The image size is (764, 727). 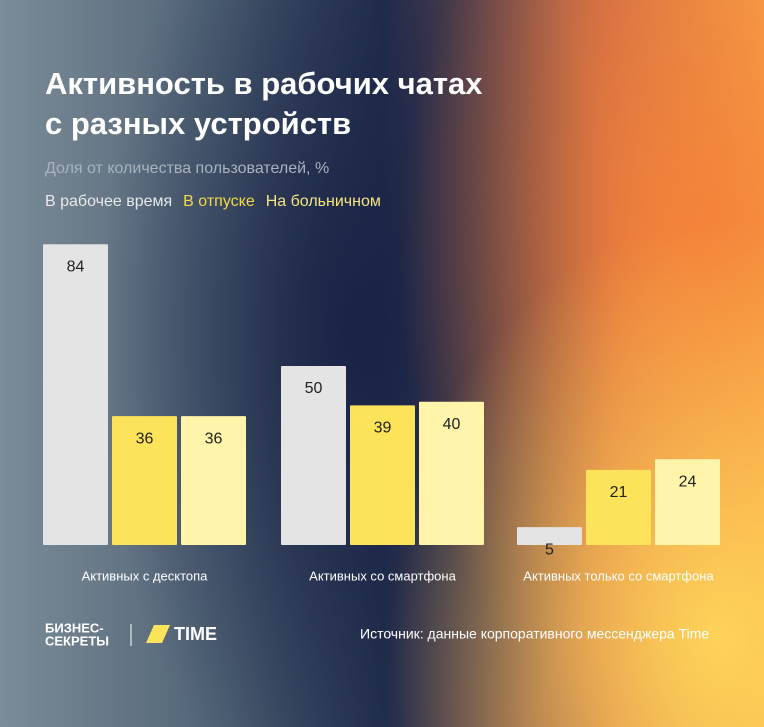 I want to click on brand: БИЗНЕС-, so click(x=74, y=627).